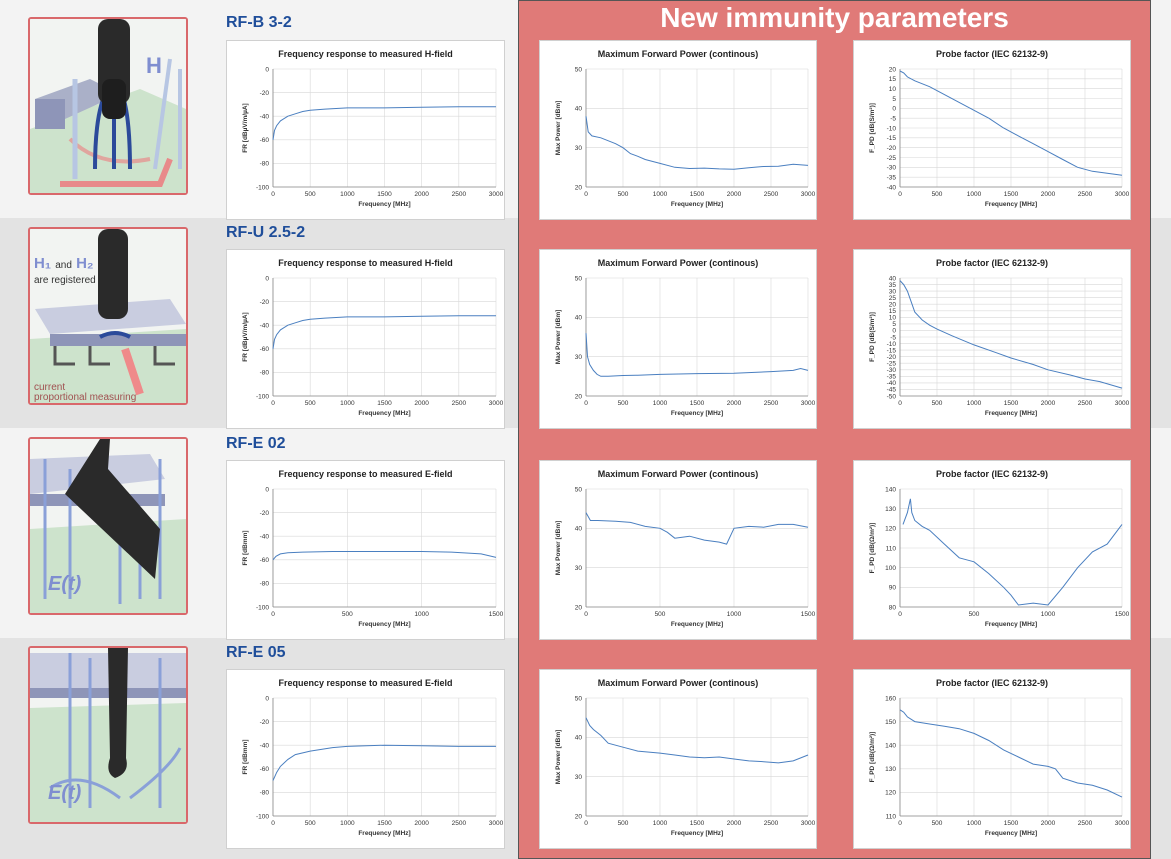  Describe the element at coordinates (891, 548) in the screenshot. I see `y-tick-label: 110` at that location.